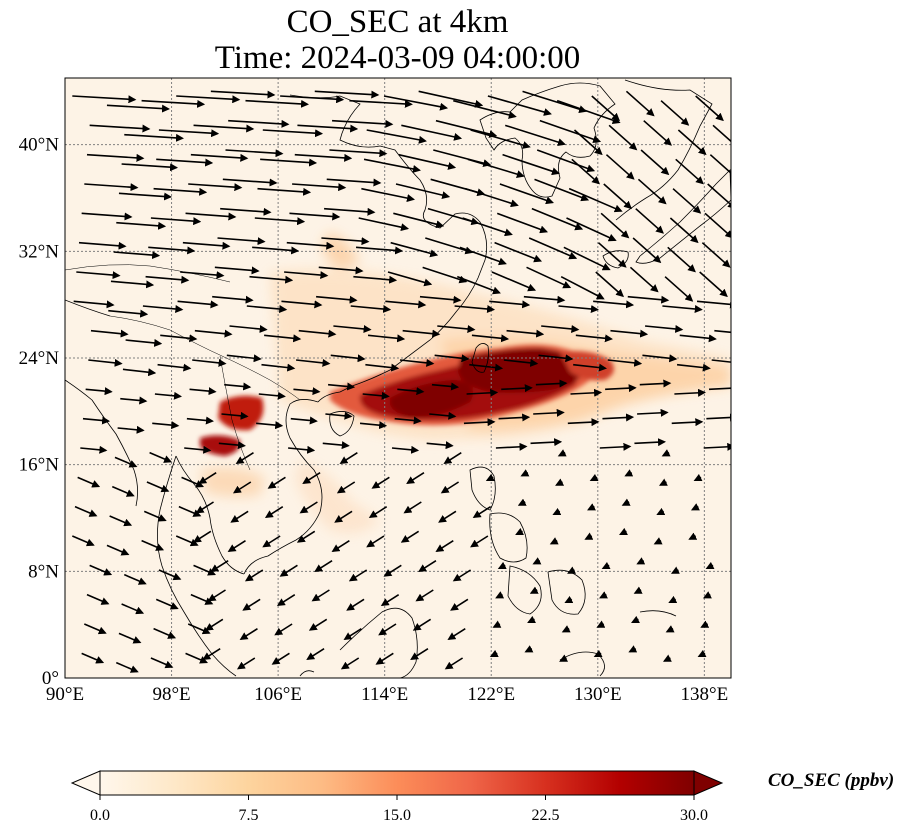 The width and height of the screenshot is (916, 836). Describe the element at coordinates (384, 694) in the screenshot. I see `lon-tick-label: 114°E` at that location.